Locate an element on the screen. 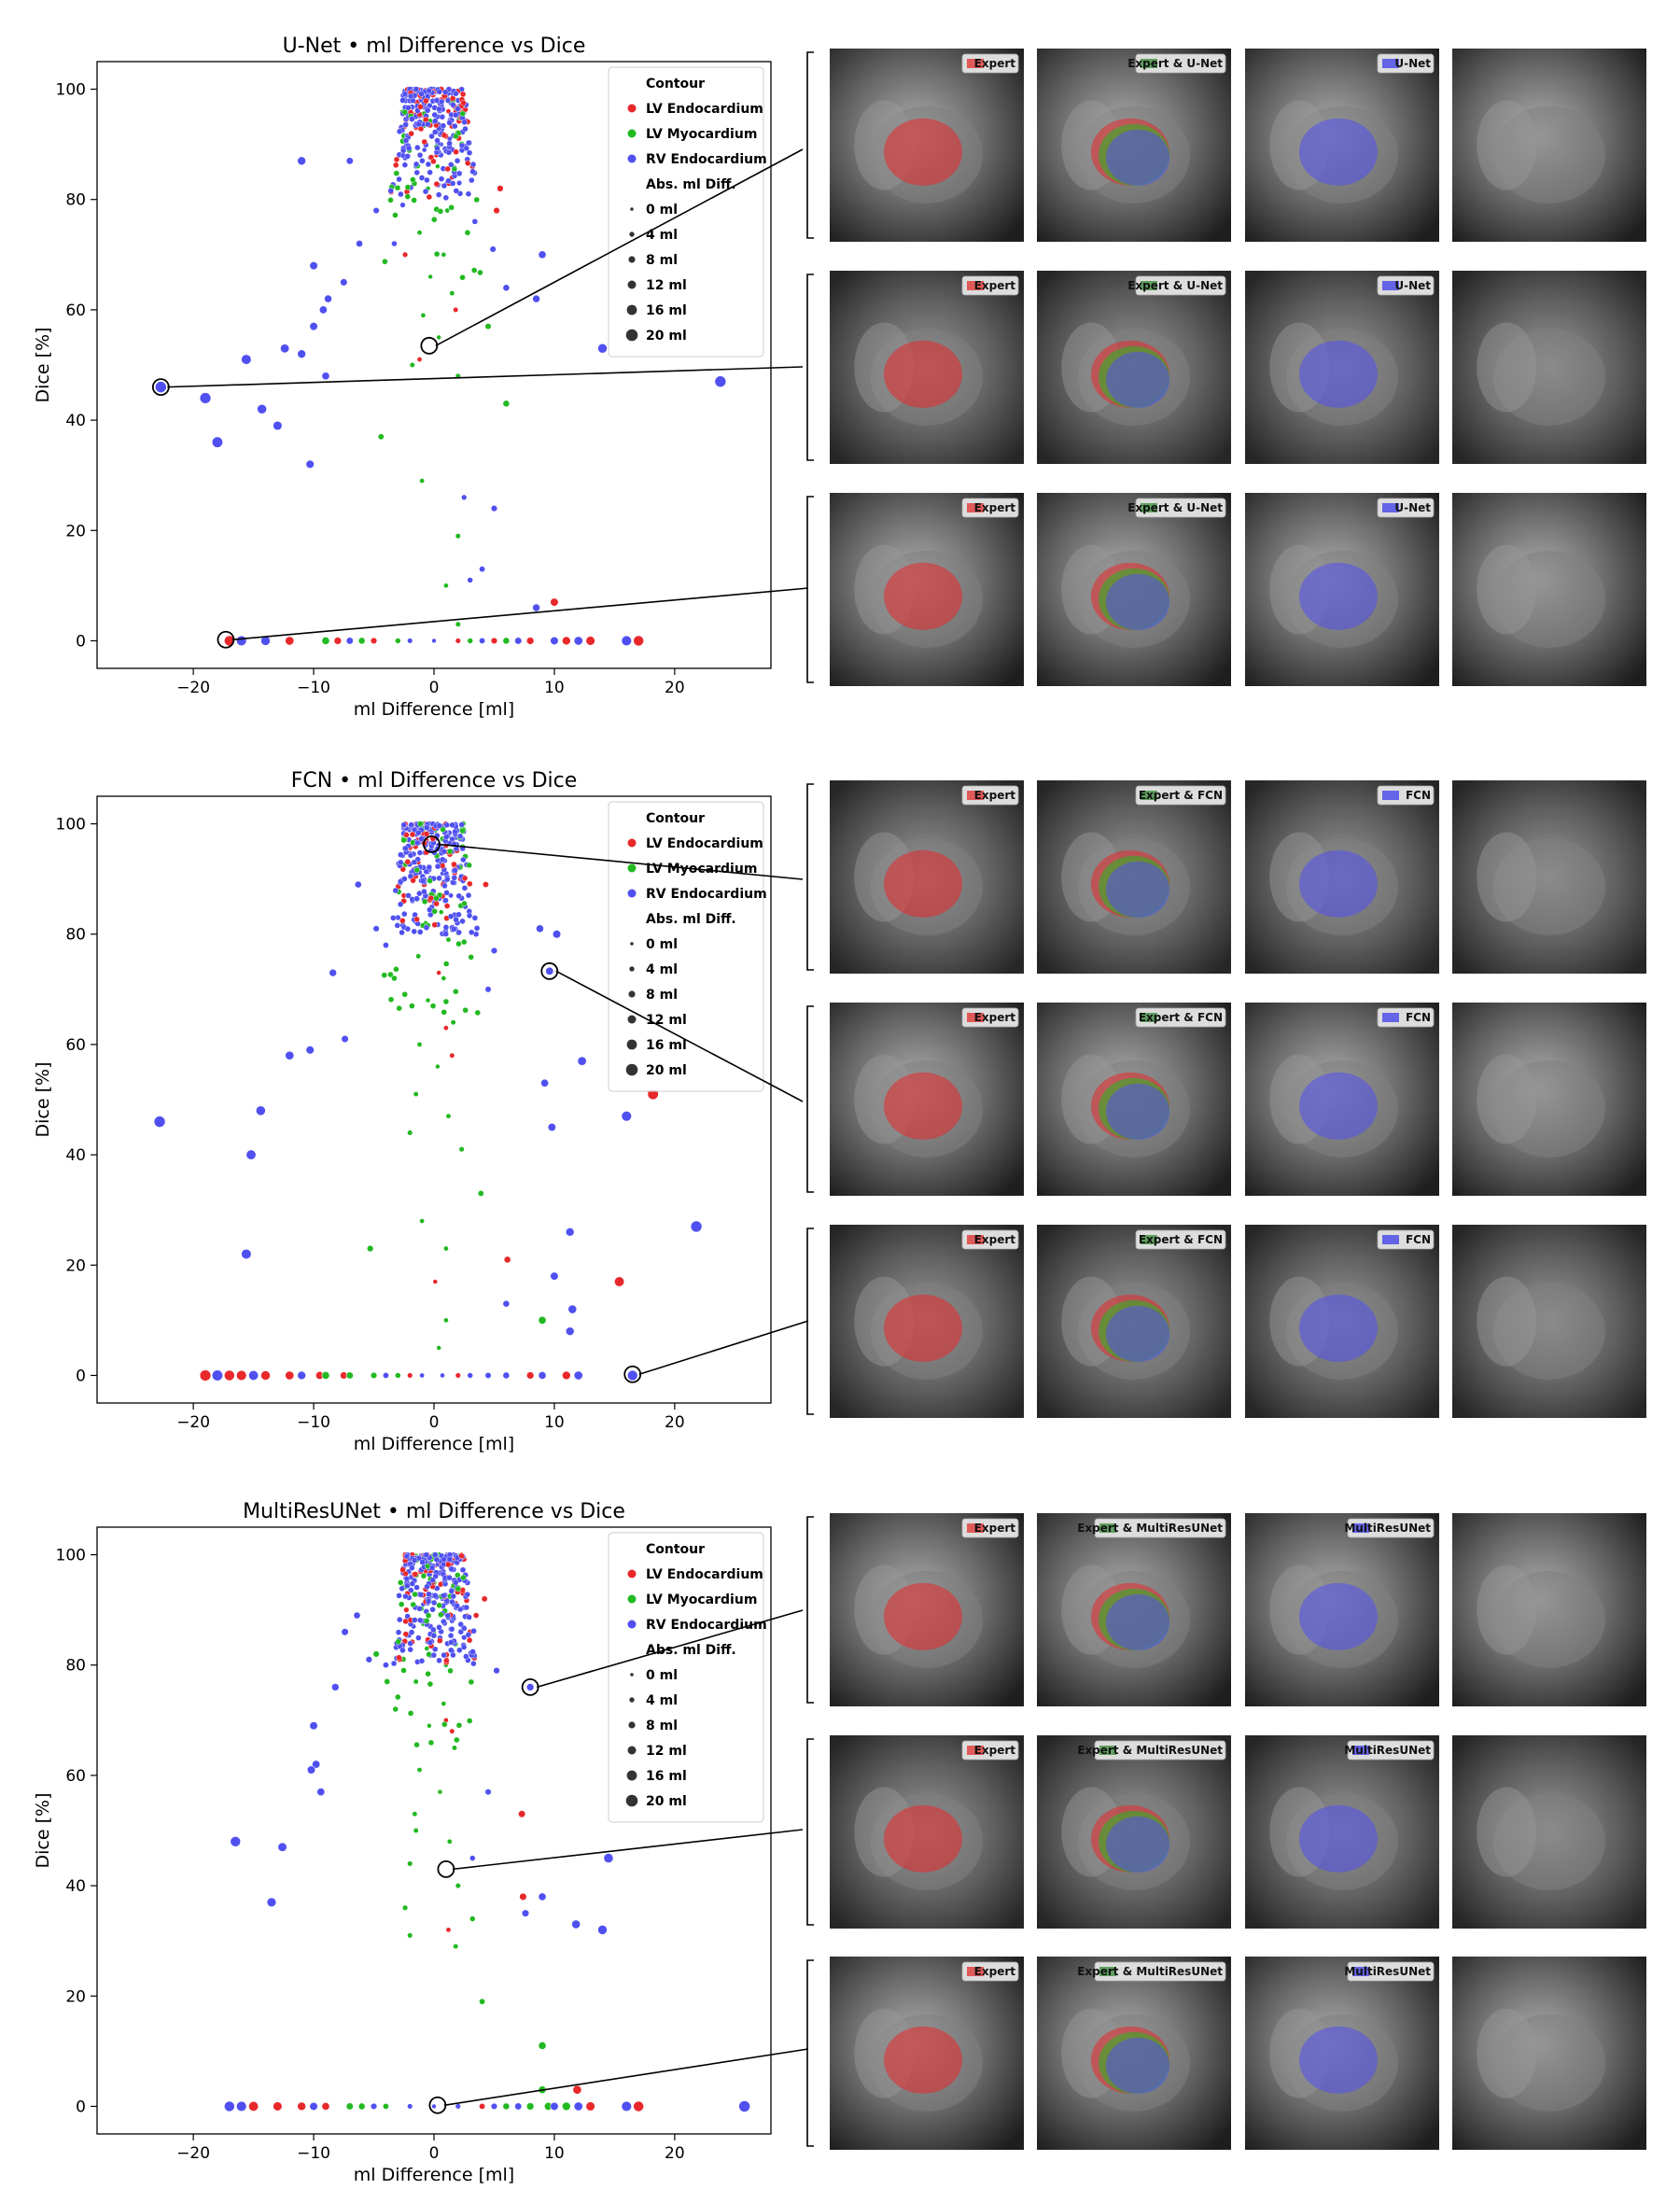 This screenshot has width=1680, height=2203. legend-marker is located at coordinates (632, 1574).